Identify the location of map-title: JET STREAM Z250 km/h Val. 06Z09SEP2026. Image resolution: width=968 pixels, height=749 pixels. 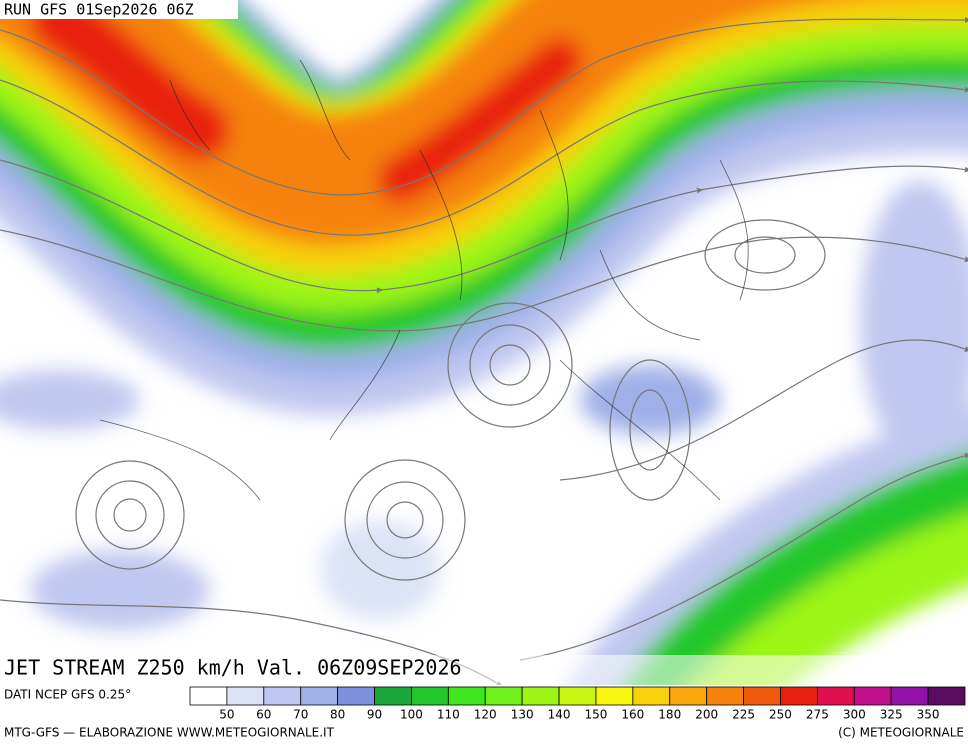
(233, 668).